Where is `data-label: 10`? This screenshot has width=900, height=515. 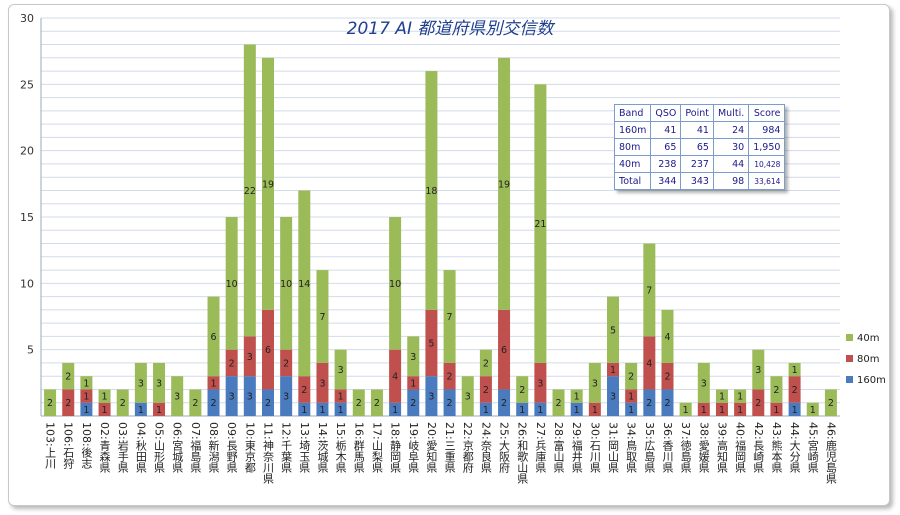 data-label: 10 is located at coordinates (286, 284).